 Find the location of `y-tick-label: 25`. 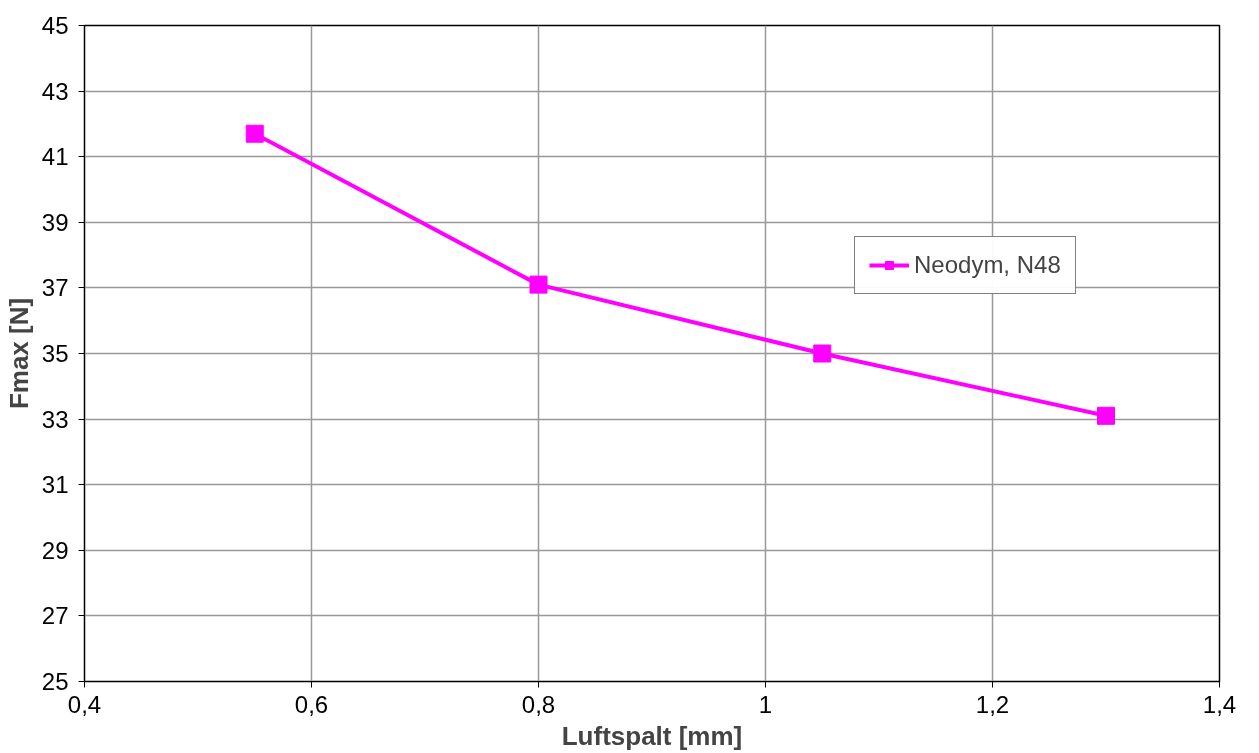

y-tick-label: 25 is located at coordinates (55, 681).